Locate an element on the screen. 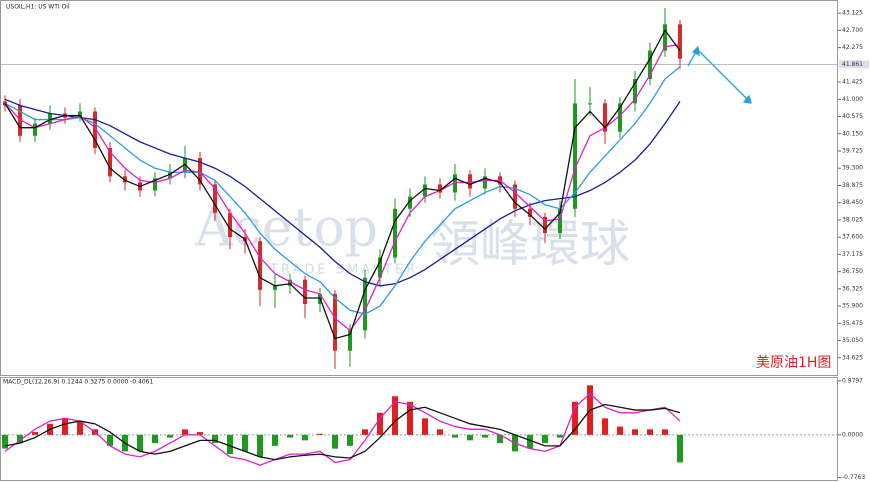  y-tick-label: 0.0000 is located at coordinates (852, 434).